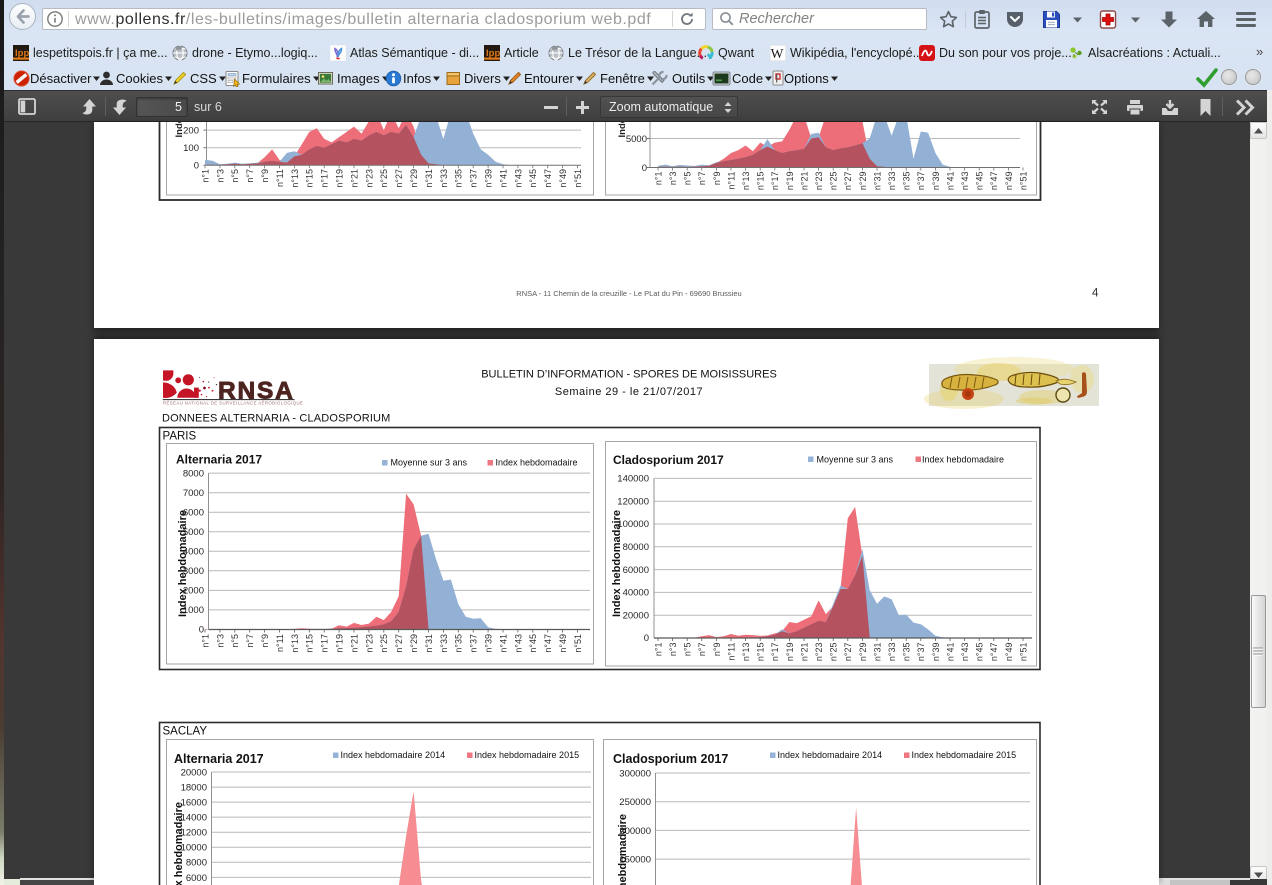 The image size is (1272, 885). I want to click on svg-text: 2000, so click(193, 591).